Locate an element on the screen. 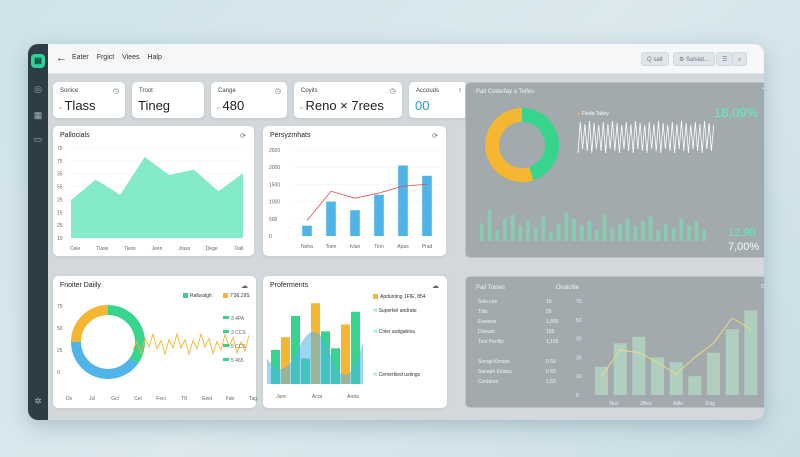  x-tick-label: Ttl is located at coordinates (184, 399).